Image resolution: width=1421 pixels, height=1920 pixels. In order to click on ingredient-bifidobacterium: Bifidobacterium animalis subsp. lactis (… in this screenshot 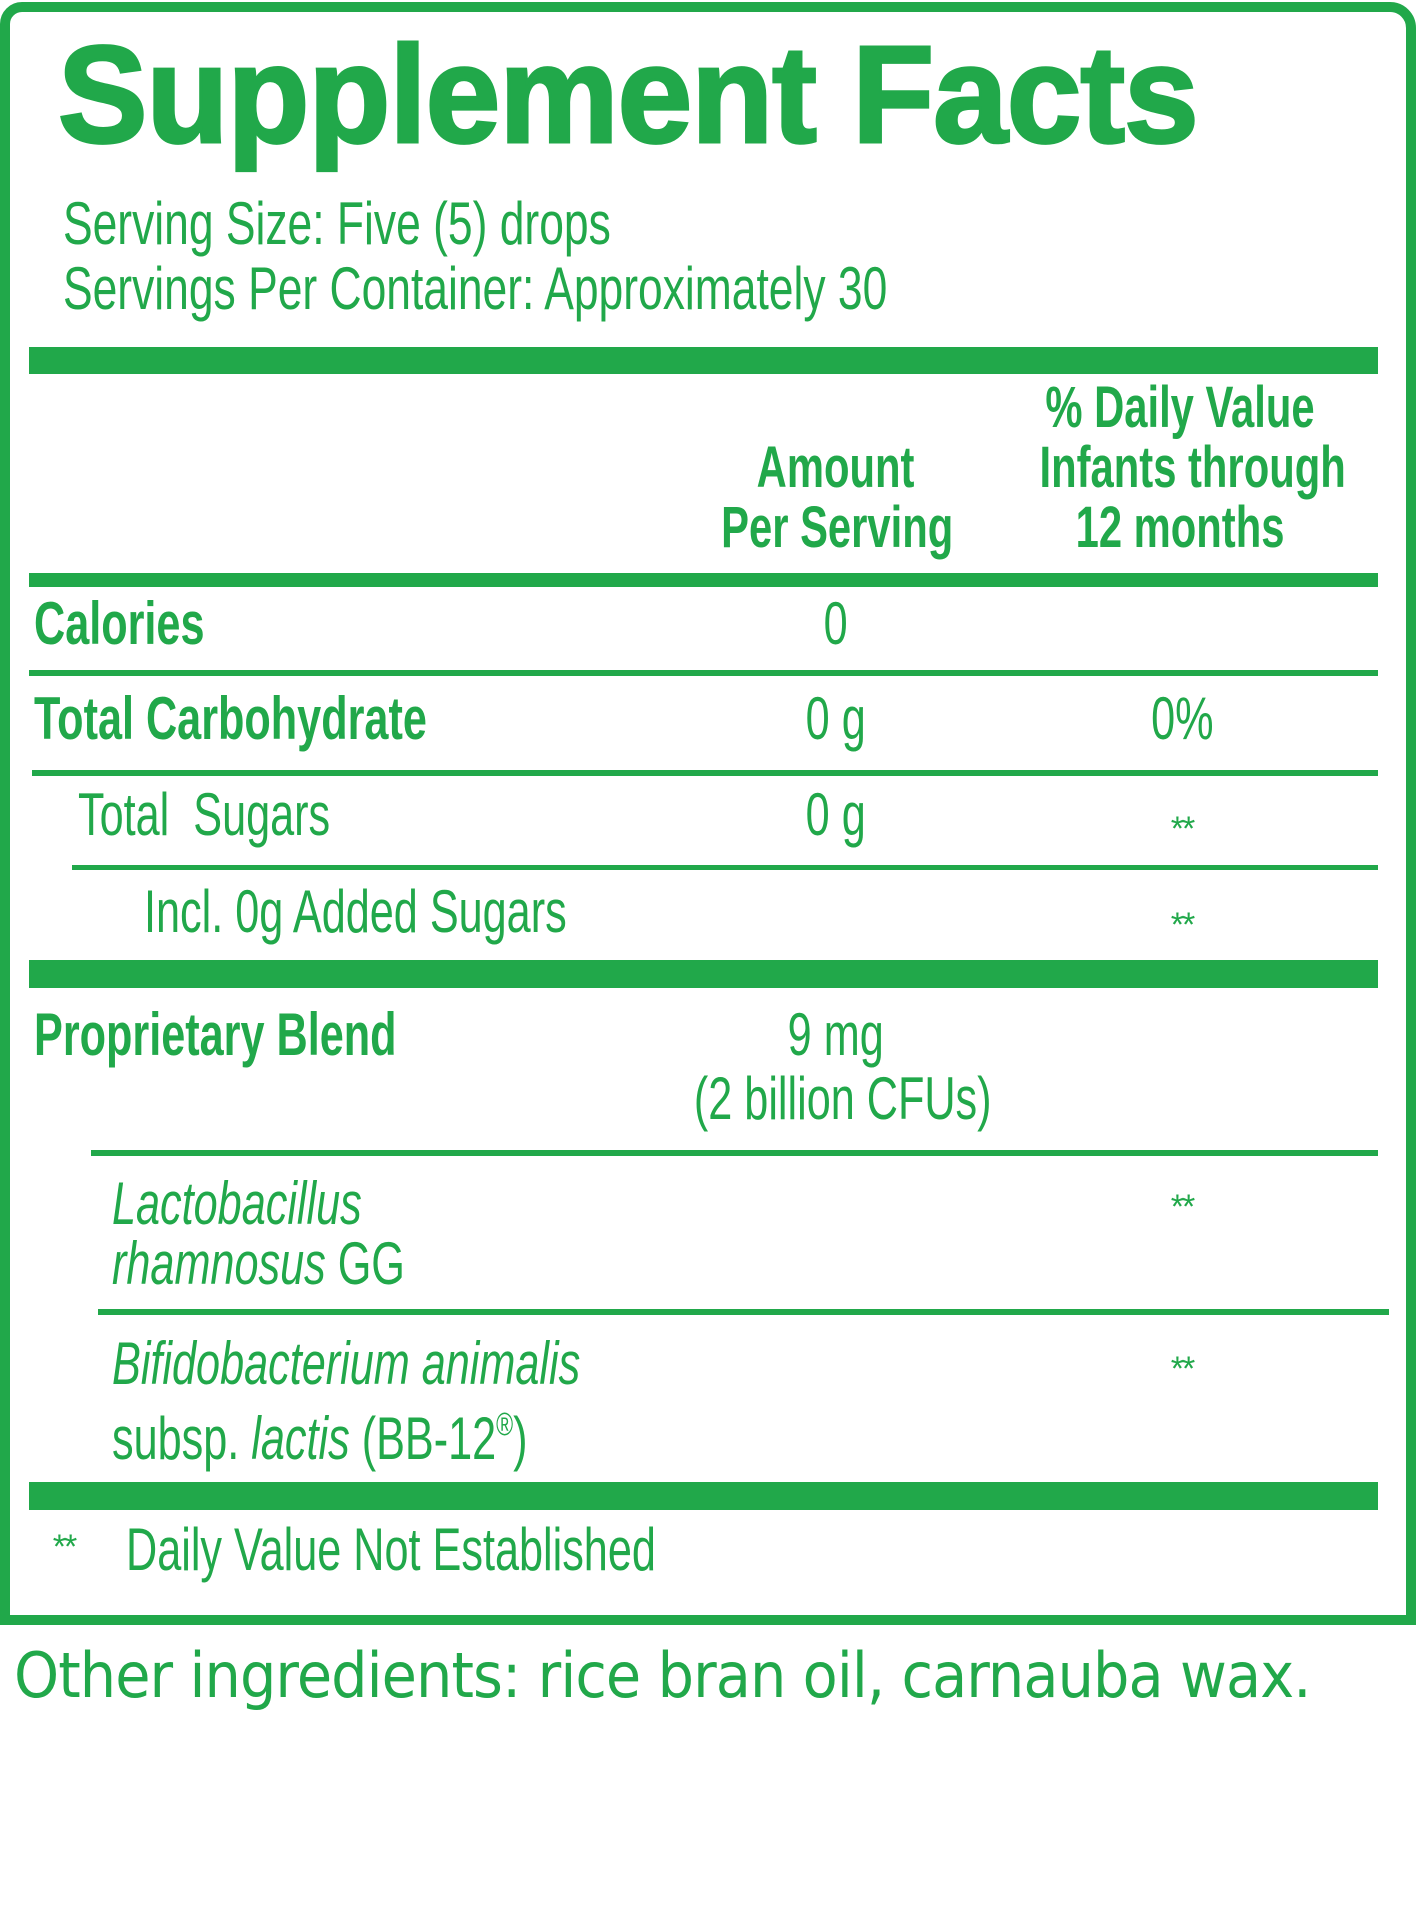, I will do `click(437, 1401)`.